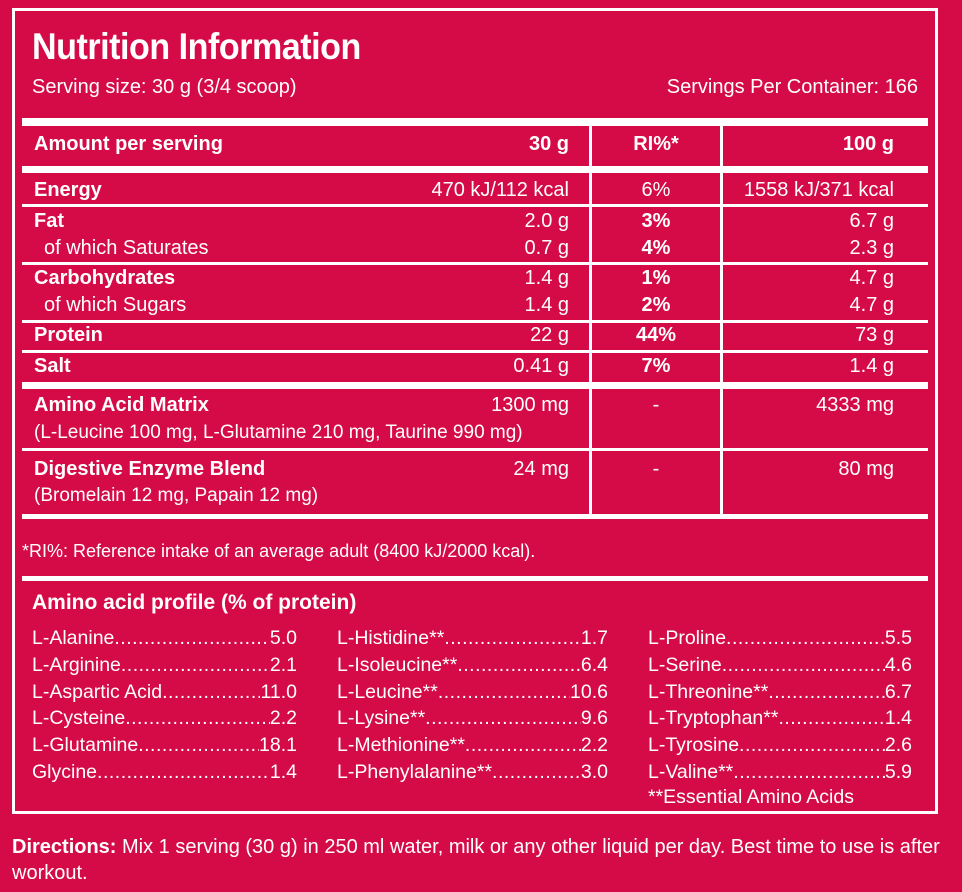 The image size is (962, 892). What do you see at coordinates (871, 366) in the screenshot?
I see `salt-100g: 1.4 g` at bounding box center [871, 366].